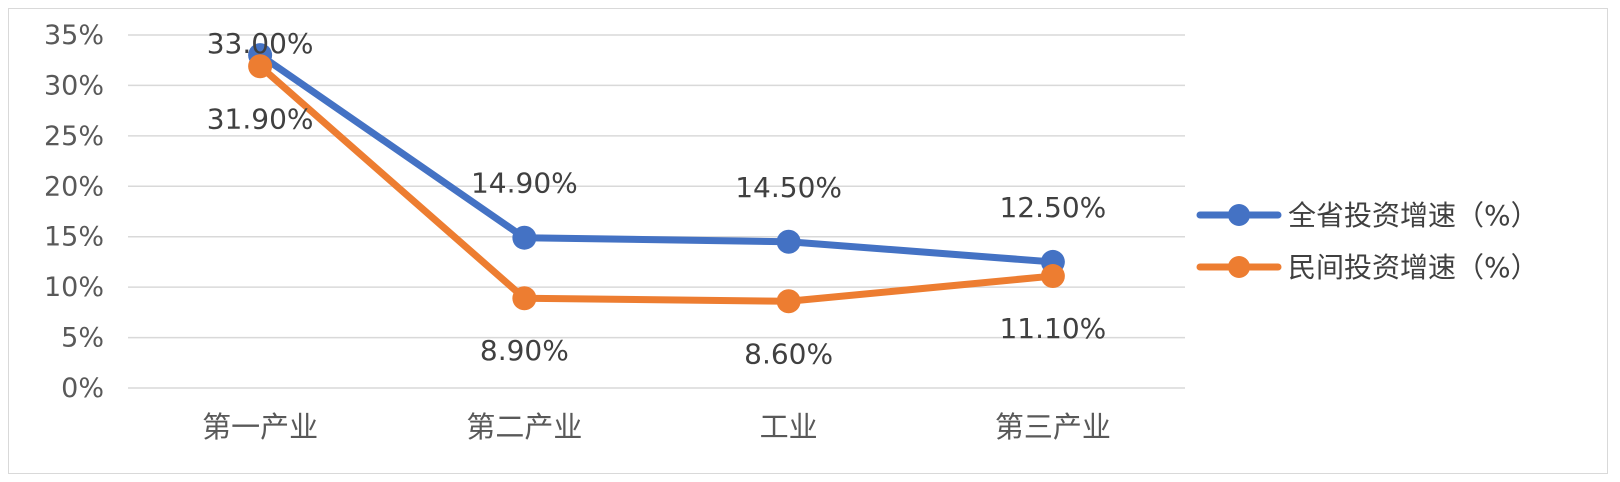  What do you see at coordinates (74, 136) in the screenshot?
I see `y-tick-label: 25%` at bounding box center [74, 136].